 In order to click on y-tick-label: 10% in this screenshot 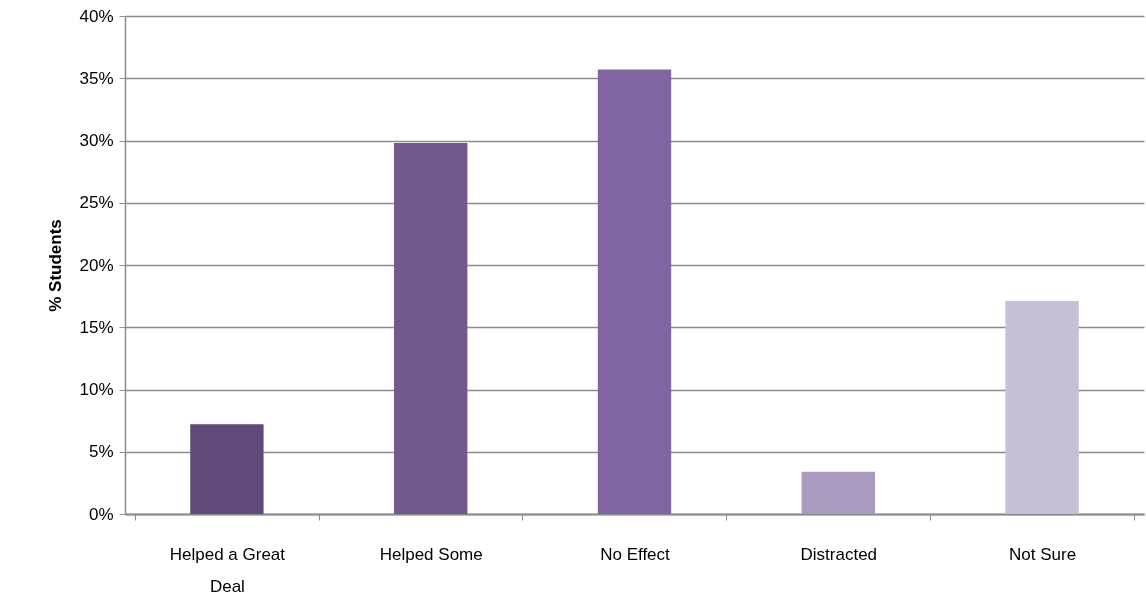, I will do `click(96, 389)`.